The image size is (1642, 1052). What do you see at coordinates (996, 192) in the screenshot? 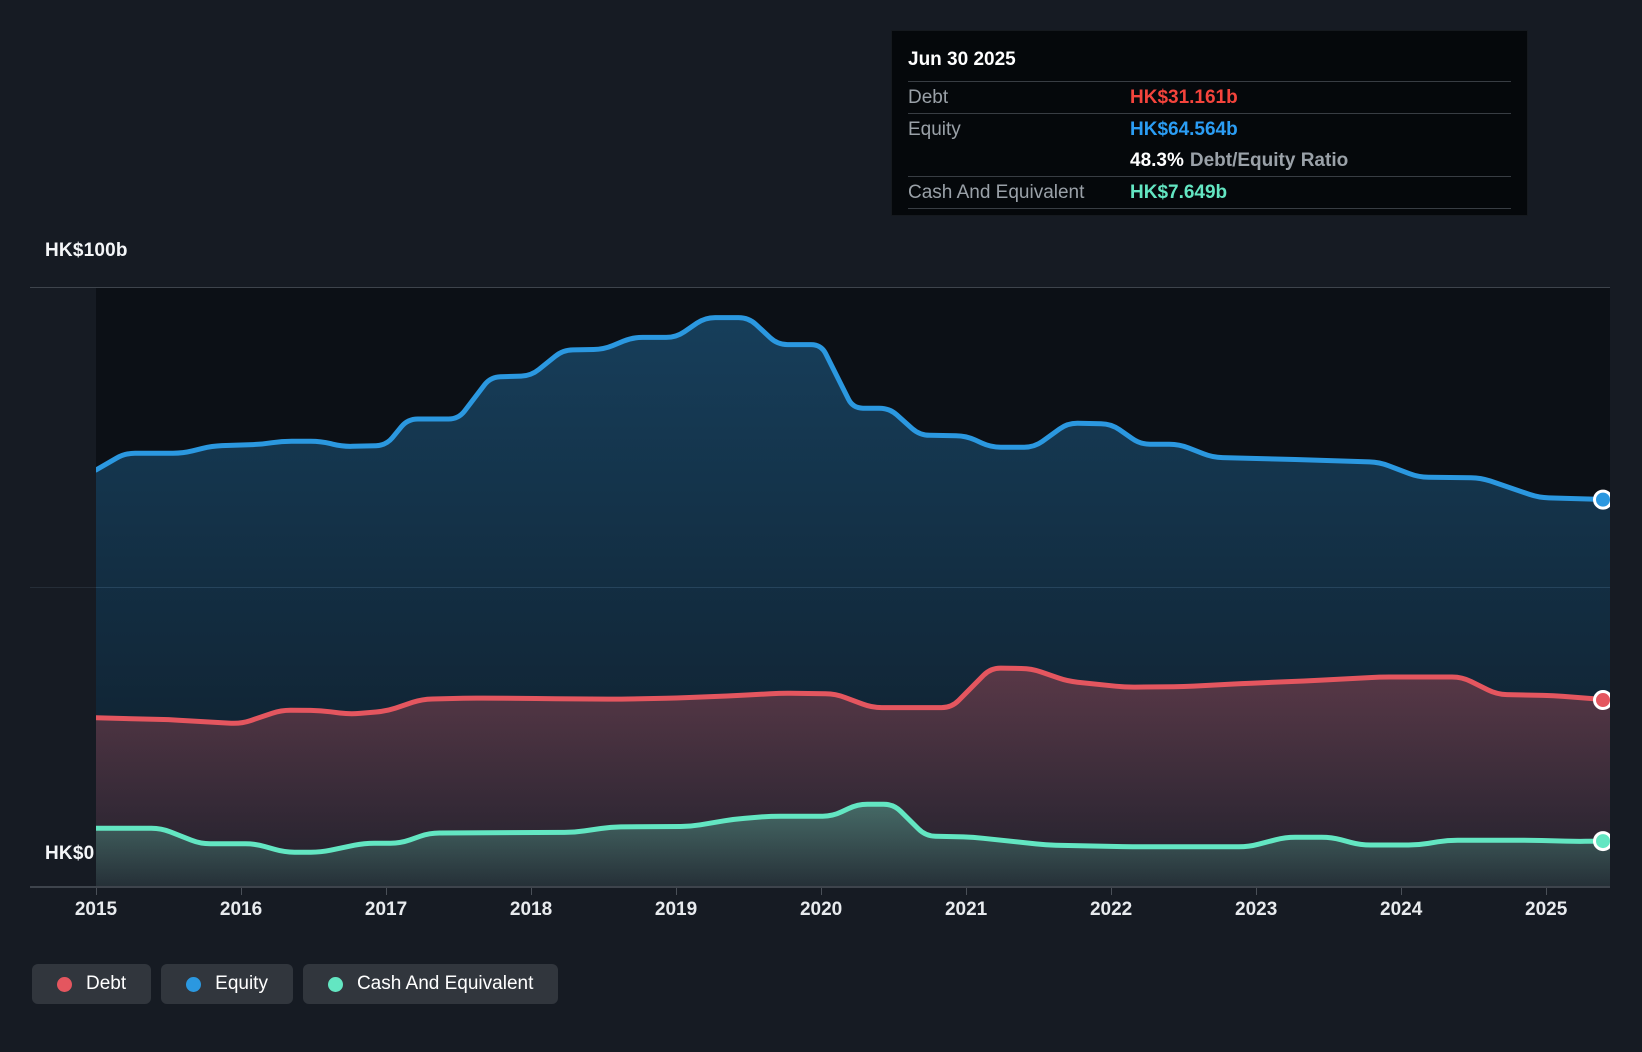
I see `tooltip-cash-label: Cash And Equivalent` at bounding box center [996, 192].